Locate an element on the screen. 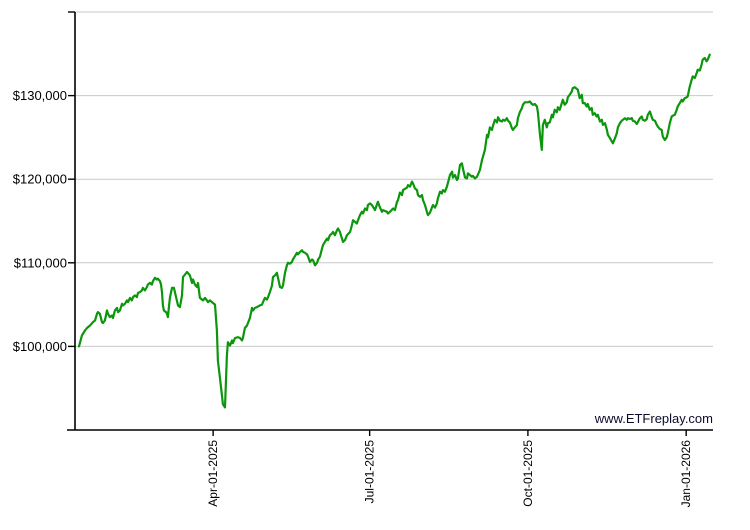 Image resolution: width=750 pixels, height=530 pixels. watermark: www.ETFreplay.com is located at coordinates (653, 418).